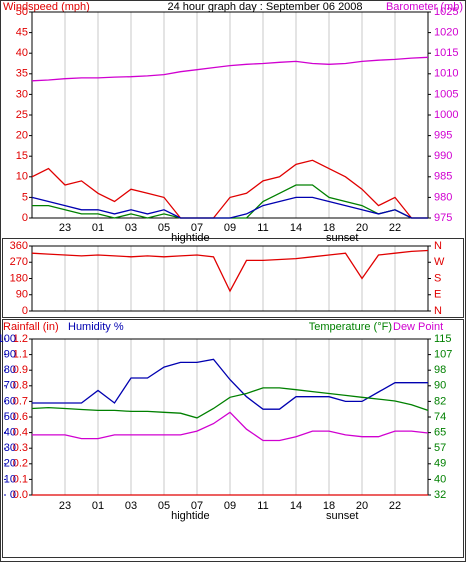 Image resolution: width=467 pixels, height=563 pixels. Describe the element at coordinates (10, 355) in the screenshot. I see `y3-tick-label: 90` at that location.